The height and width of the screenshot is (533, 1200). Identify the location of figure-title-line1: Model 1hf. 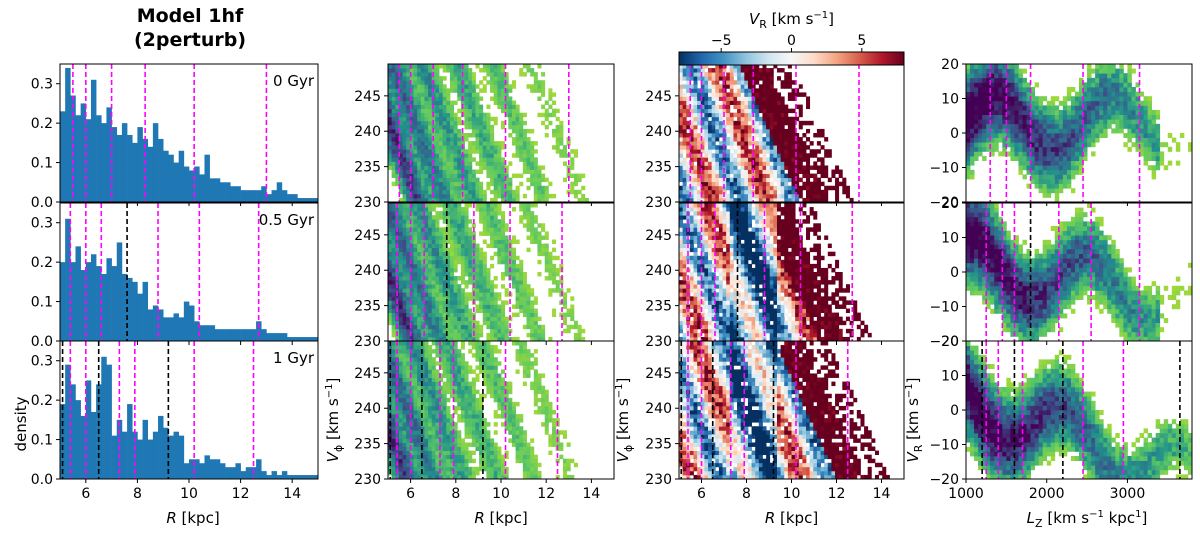
(190, 16).